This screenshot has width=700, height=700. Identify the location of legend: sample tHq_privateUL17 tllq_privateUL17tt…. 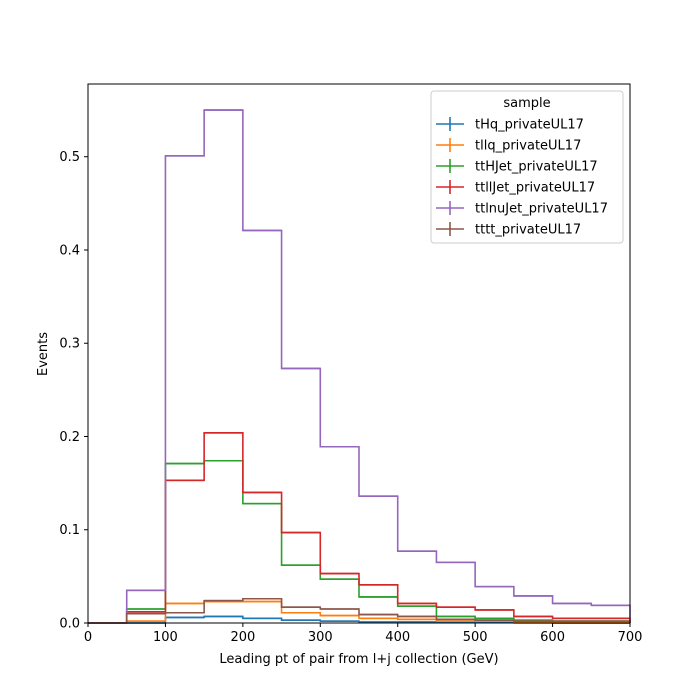
(527, 167).